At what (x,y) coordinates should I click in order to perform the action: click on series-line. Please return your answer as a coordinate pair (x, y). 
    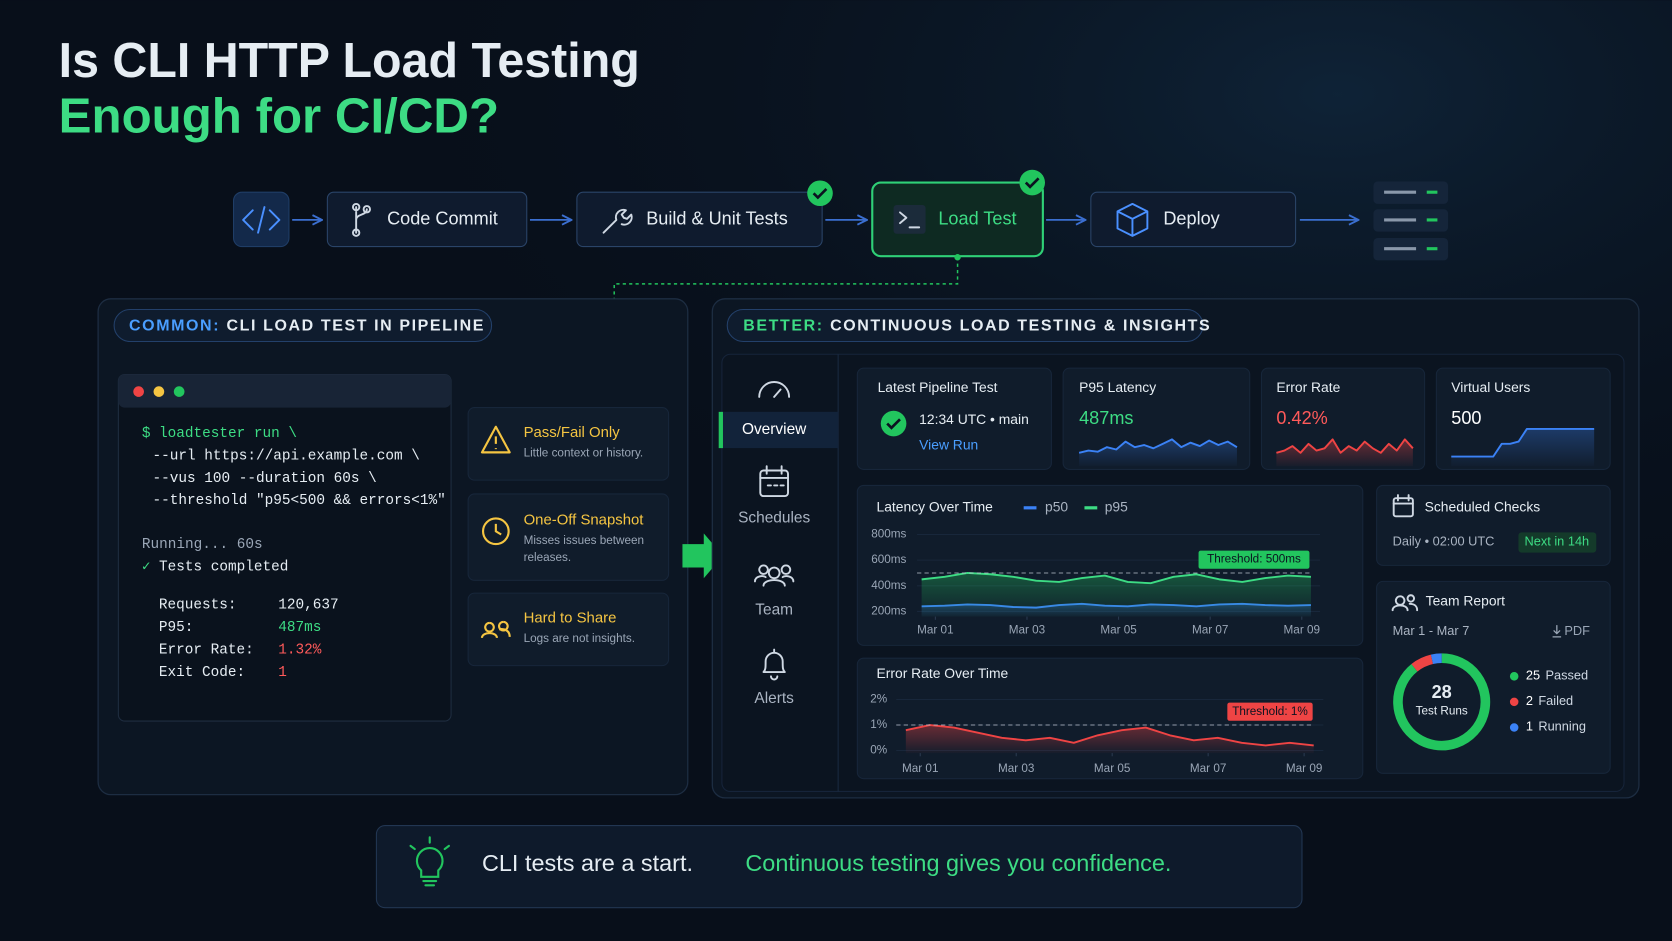
    Looking at the image, I should click on (1109, 735).